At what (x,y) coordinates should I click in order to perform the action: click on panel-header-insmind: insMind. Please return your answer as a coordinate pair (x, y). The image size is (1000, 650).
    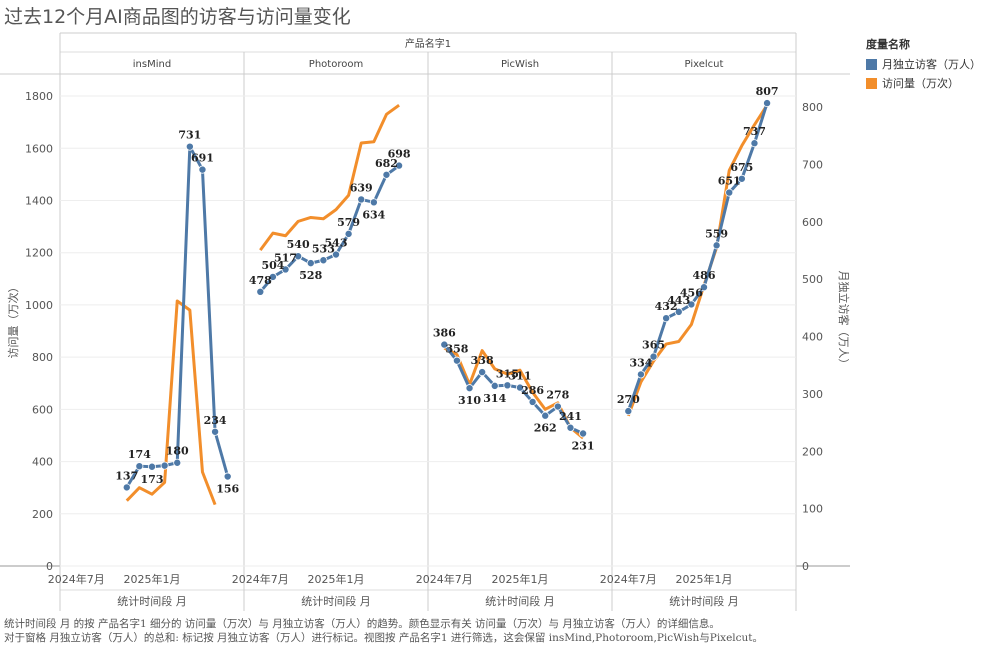
    Looking at the image, I should click on (152, 64).